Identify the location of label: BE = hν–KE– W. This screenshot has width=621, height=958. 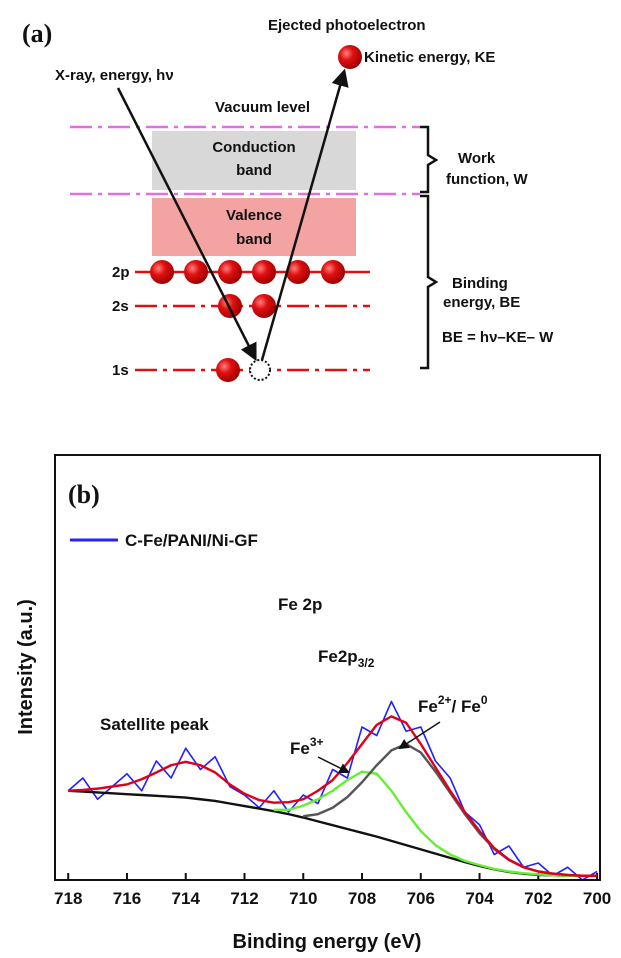
(498, 337).